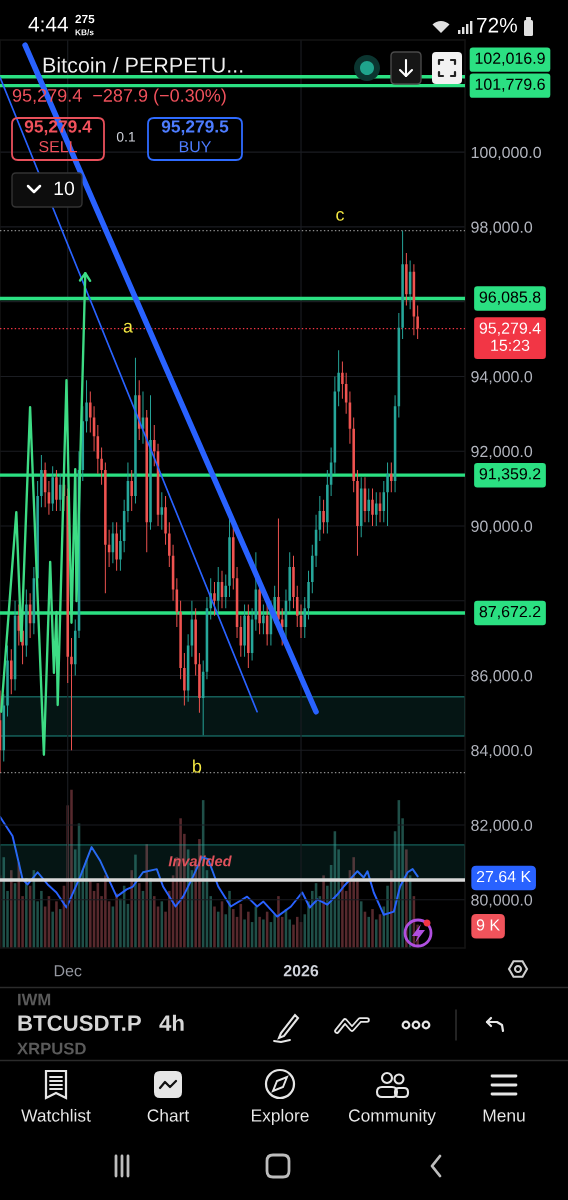 Image resolution: width=568 pixels, height=1200 pixels. I want to click on y-tick-label: 84,000.0, so click(502, 751).